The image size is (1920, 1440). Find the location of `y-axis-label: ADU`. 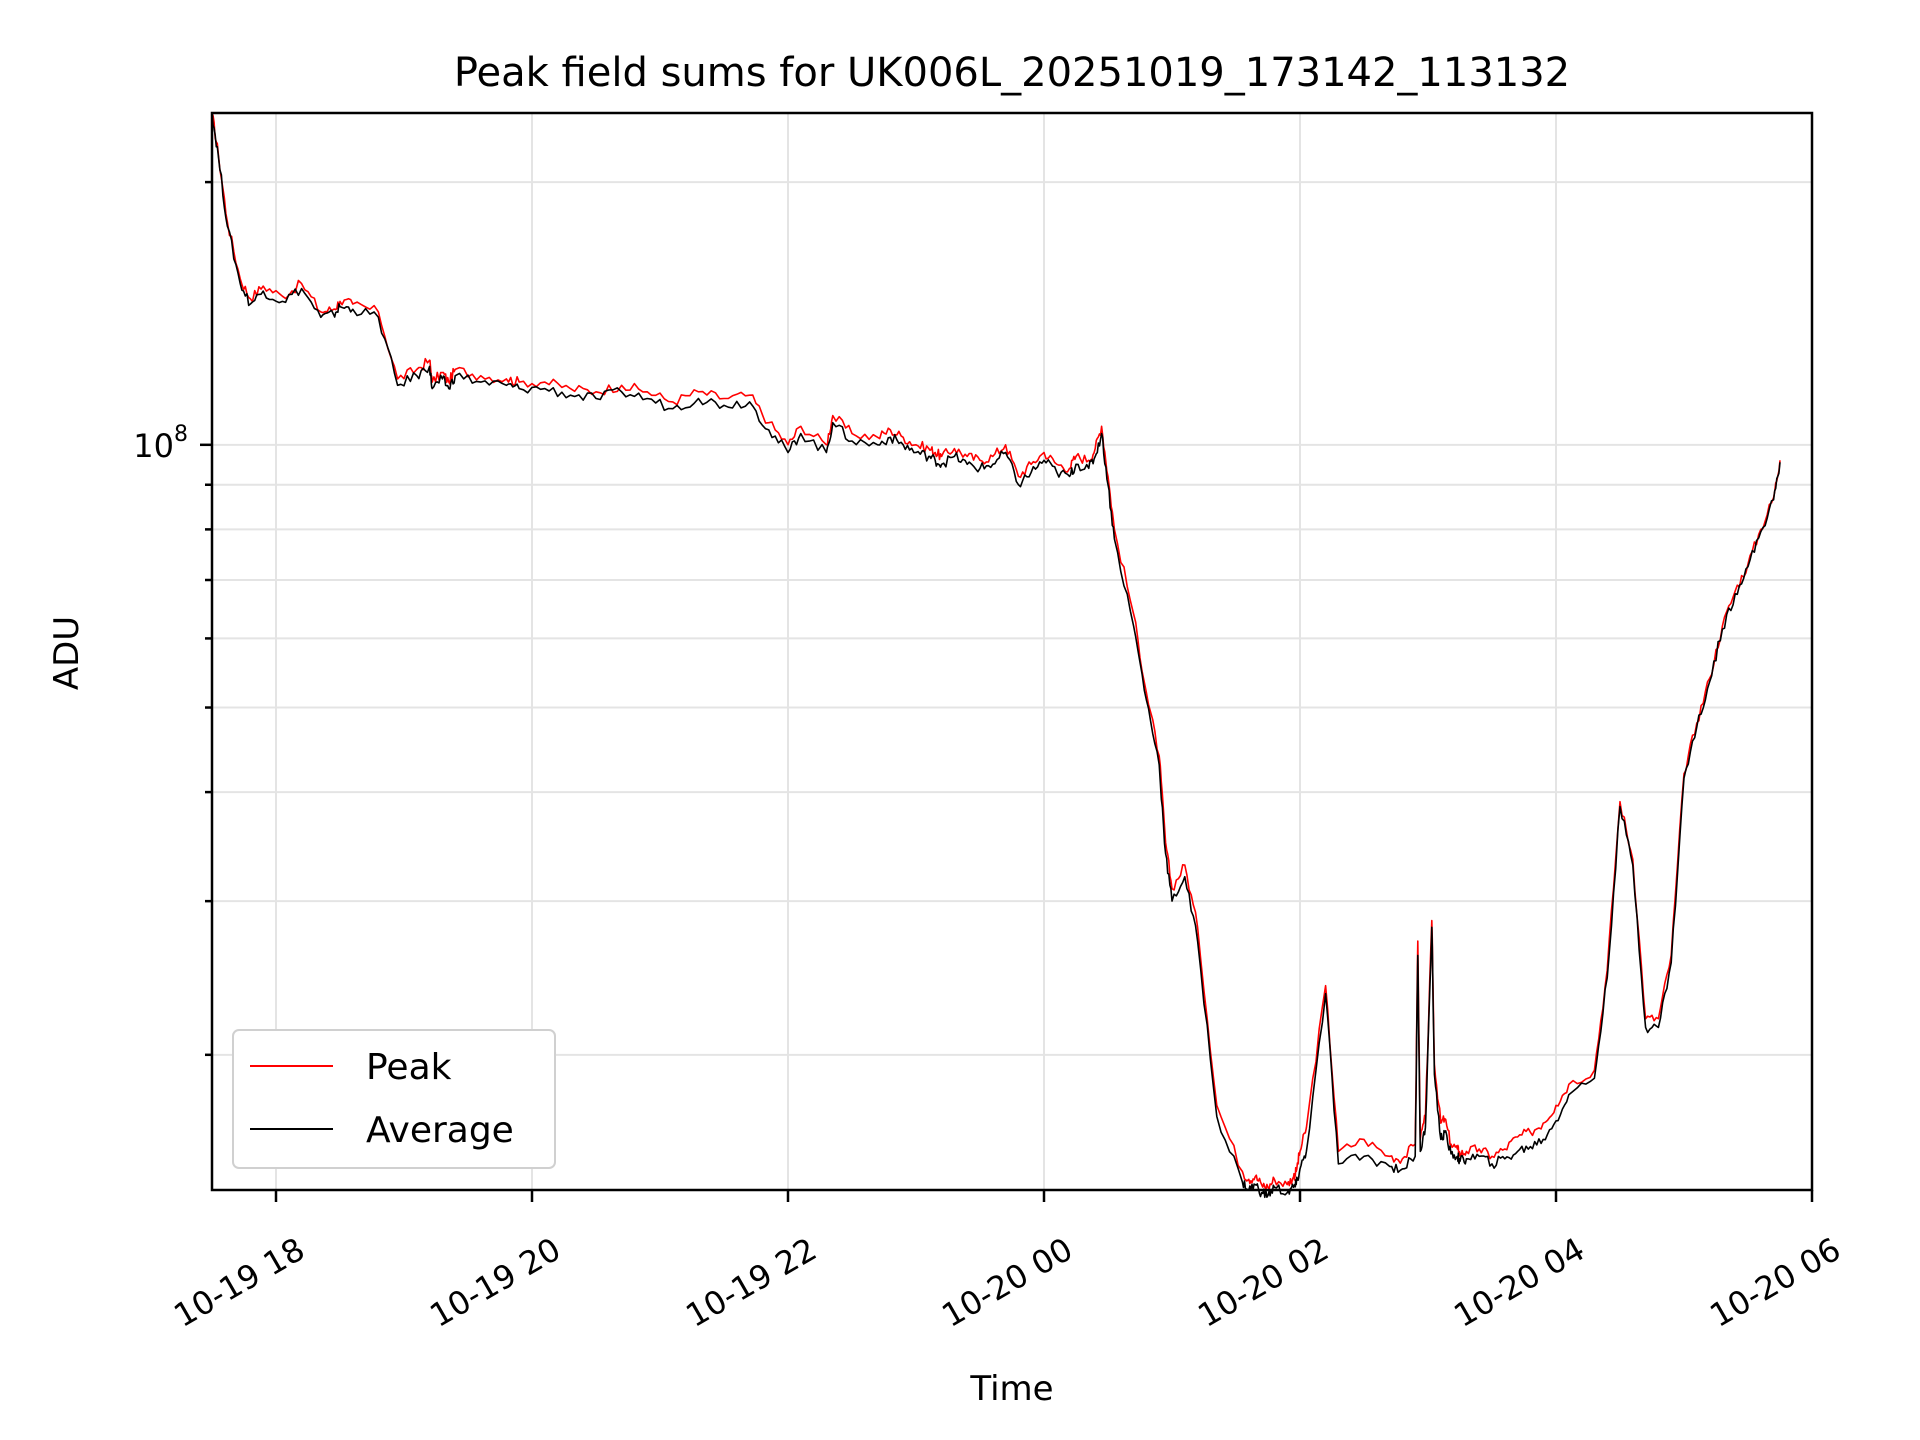

y-axis-label: ADU is located at coordinates (67, 653).